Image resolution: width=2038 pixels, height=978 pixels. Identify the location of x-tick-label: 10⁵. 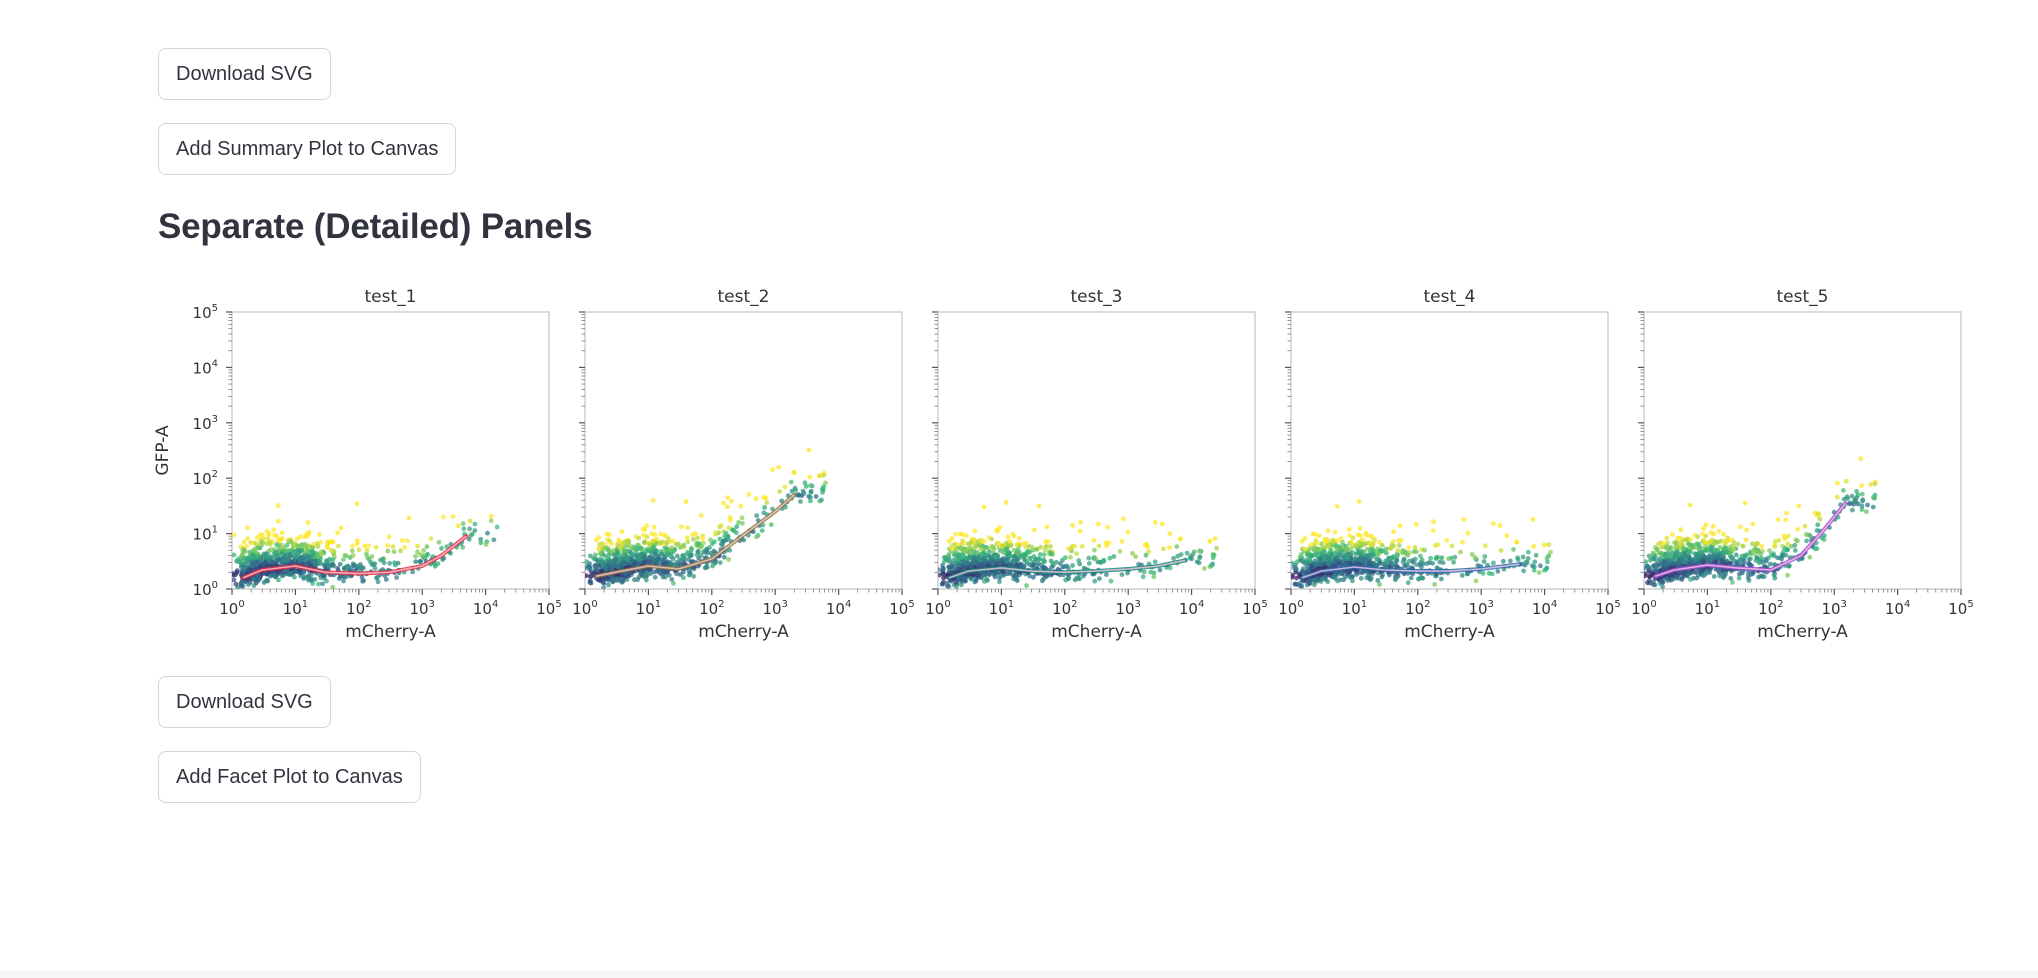
(548, 608).